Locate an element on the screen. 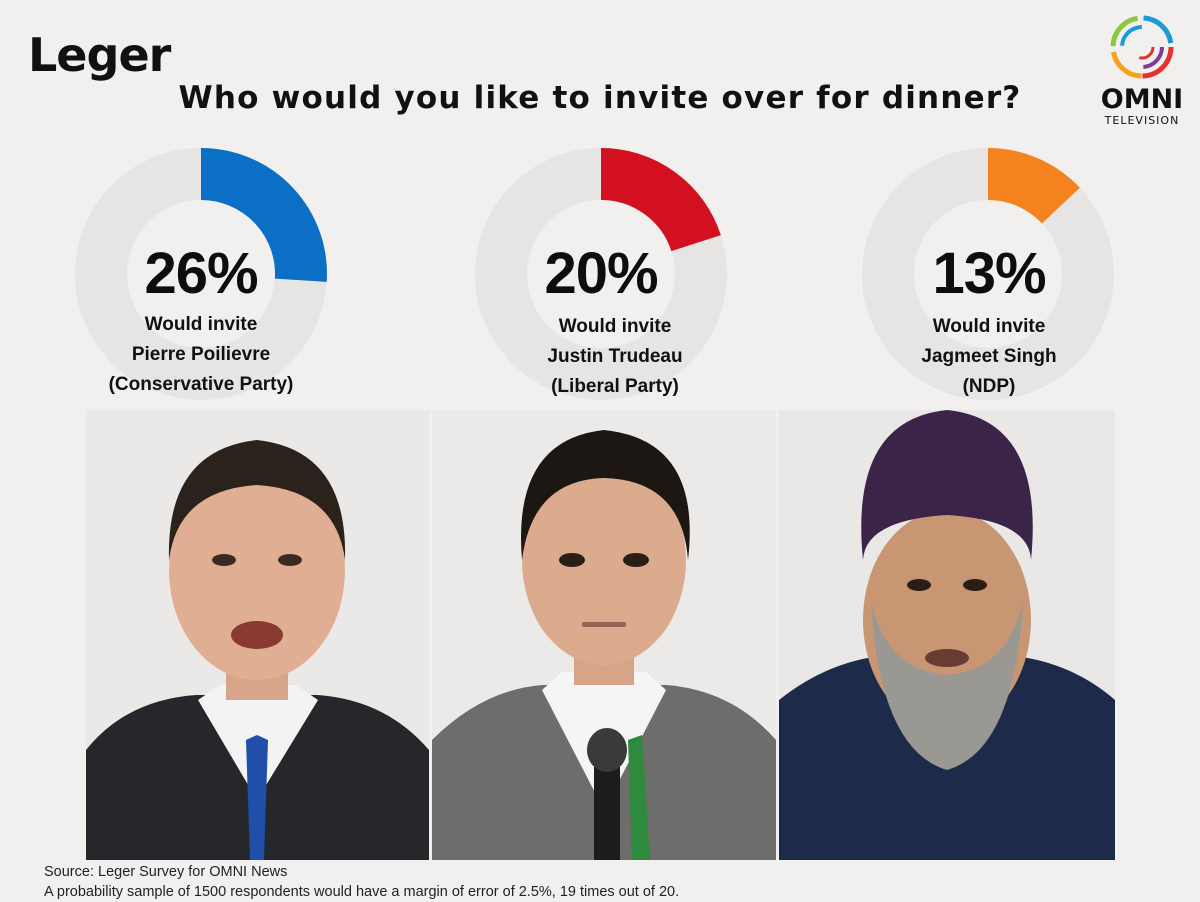  photo-trudeau is located at coordinates (604, 635).